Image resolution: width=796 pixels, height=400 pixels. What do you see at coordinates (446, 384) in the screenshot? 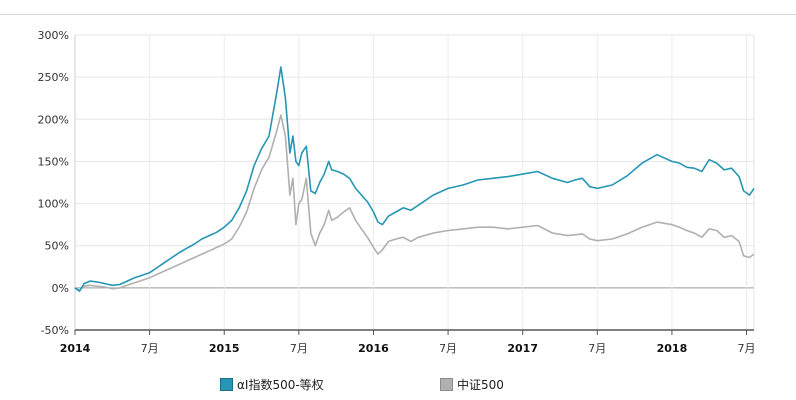
I see `legend-swatch-csi500` at bounding box center [446, 384].